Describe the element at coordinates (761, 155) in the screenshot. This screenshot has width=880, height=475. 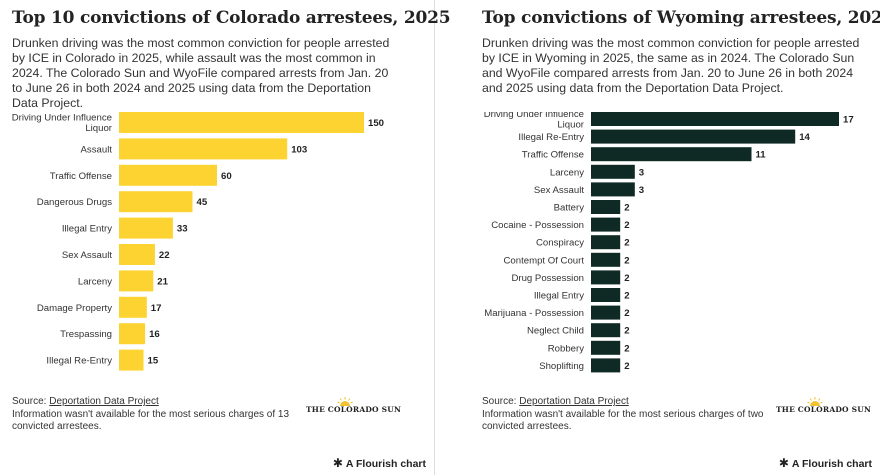
I see `bar-value-label: 11` at that location.